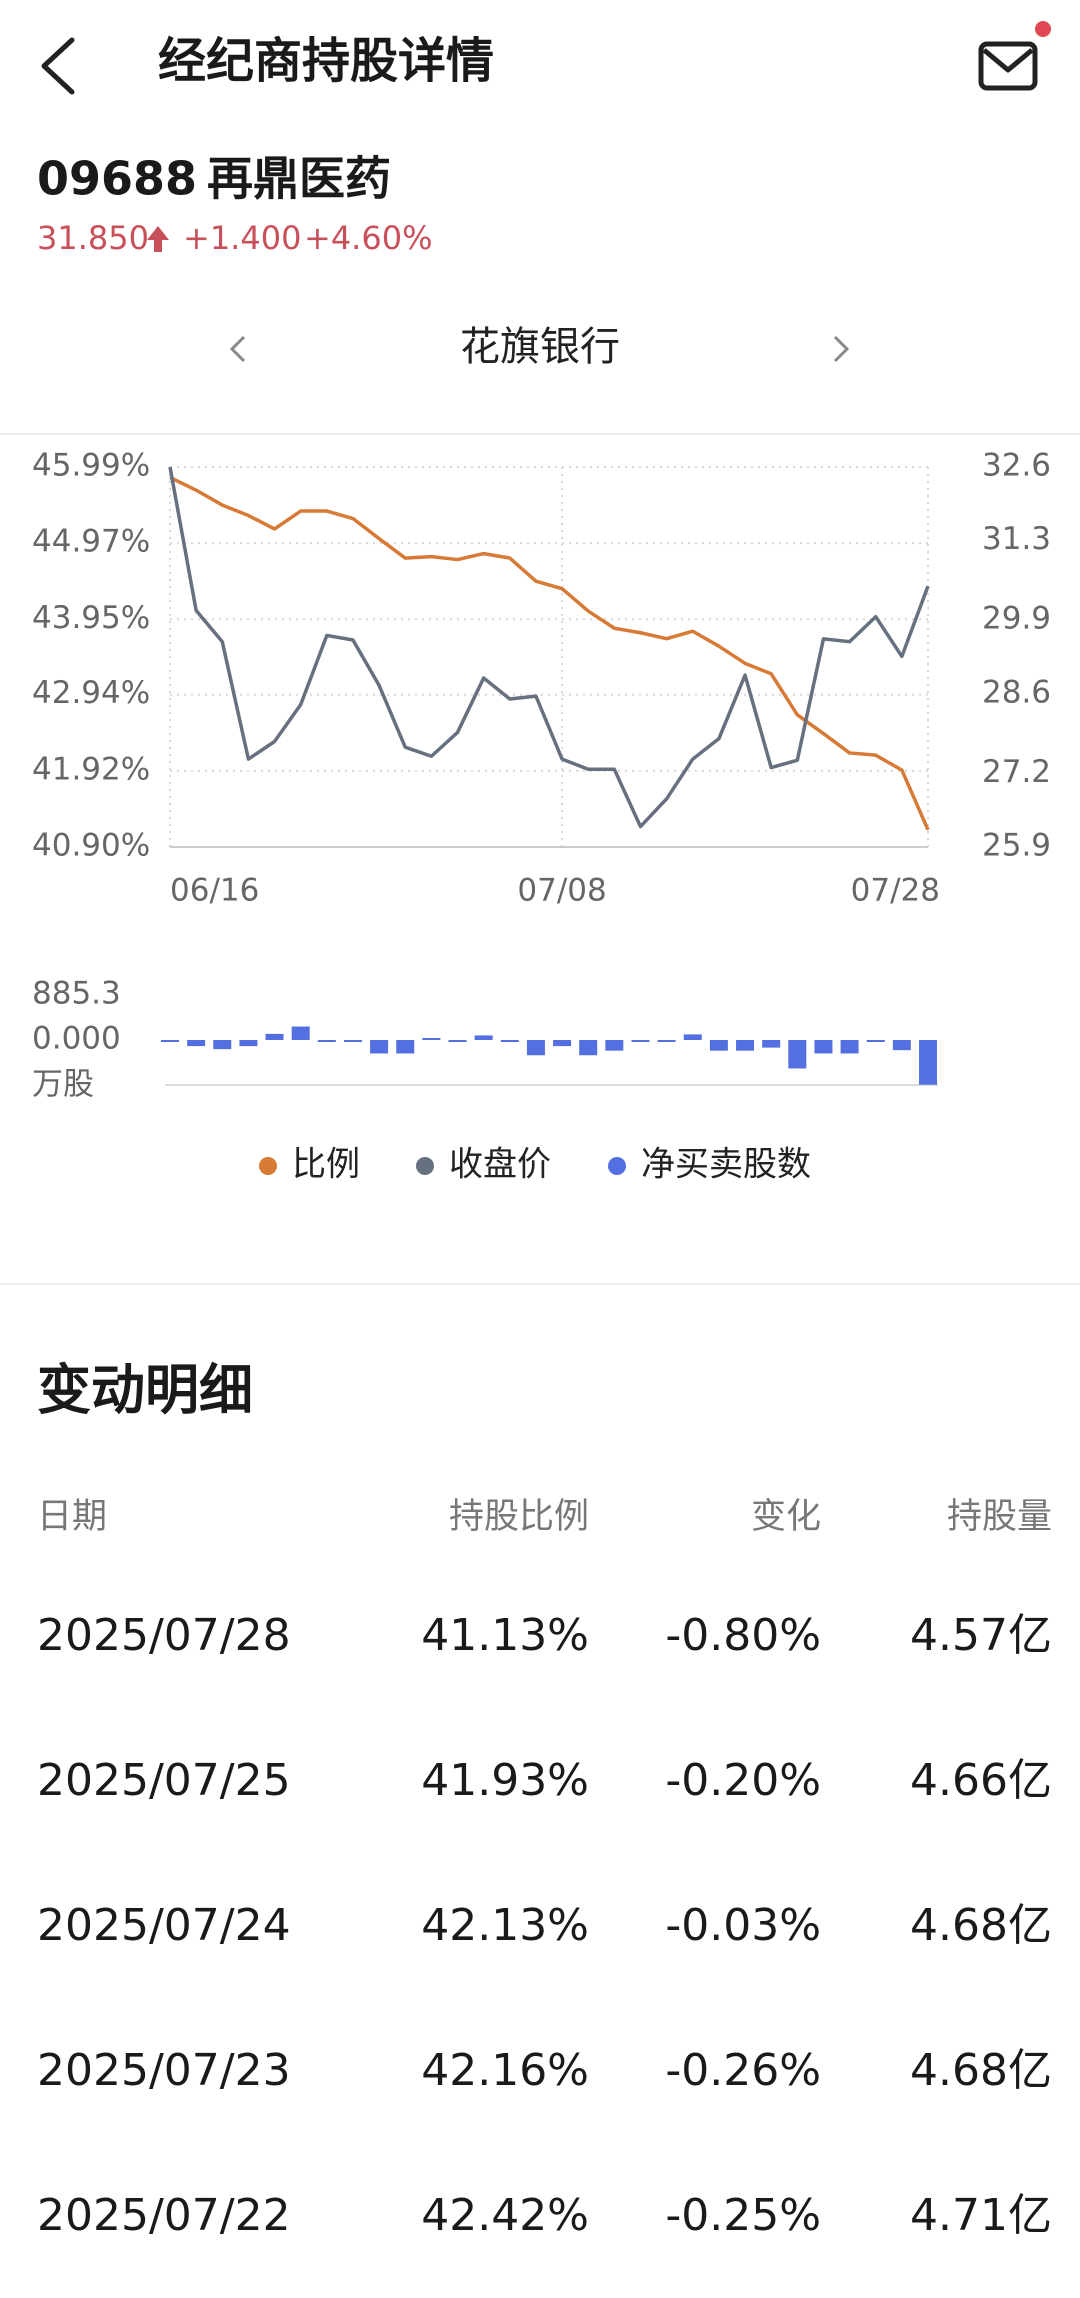 Image resolution: width=1080 pixels, height=2298 pixels. I want to click on y2-tick-label: 32.6, so click(1016, 466).